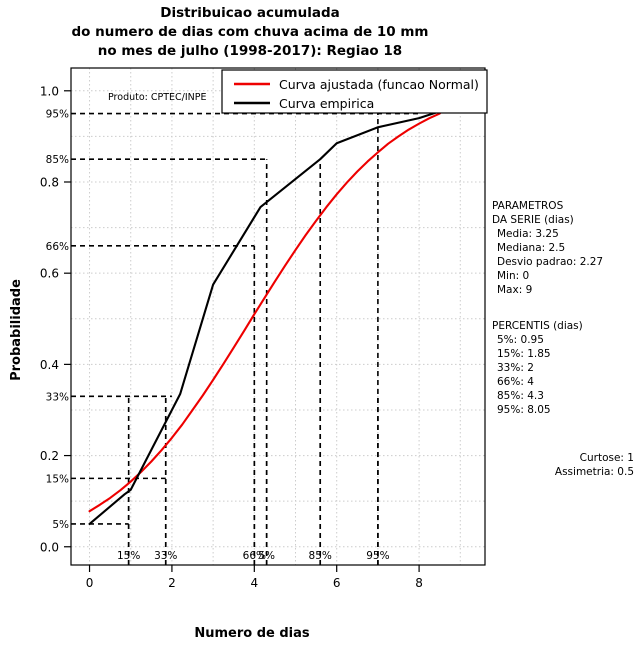 This screenshot has height=660, width=640. Describe the element at coordinates (157, 97) in the screenshot. I see `produto-credit: Produto: CPTEC/INPE` at that location.